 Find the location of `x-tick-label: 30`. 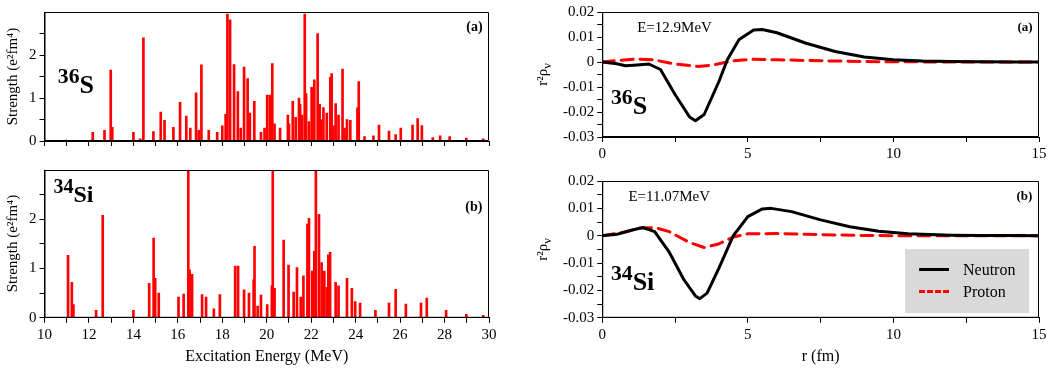

x-tick-label: 30 is located at coordinates (489, 333).